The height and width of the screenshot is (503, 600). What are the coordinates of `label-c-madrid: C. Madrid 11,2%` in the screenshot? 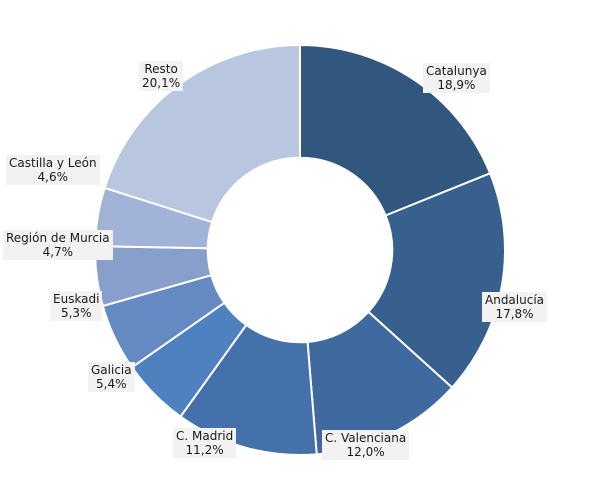 It's located at (205, 443).